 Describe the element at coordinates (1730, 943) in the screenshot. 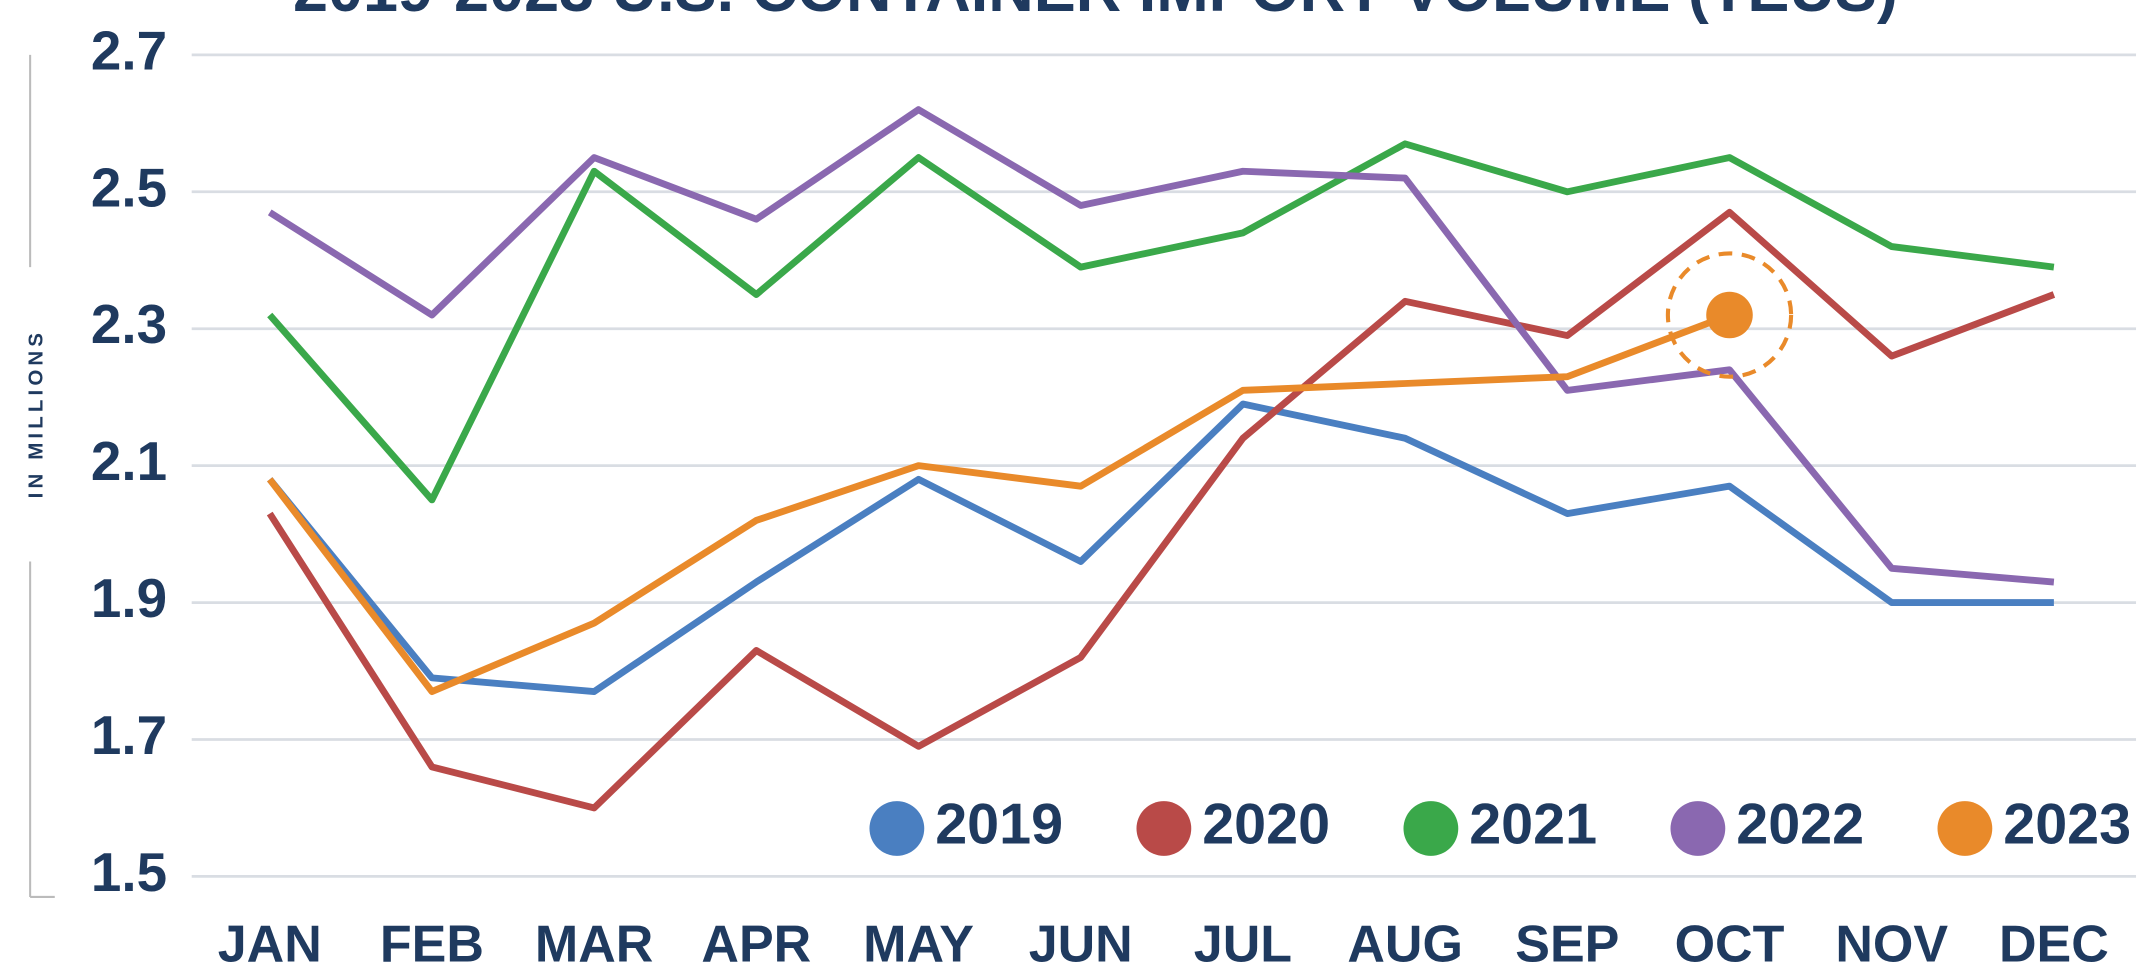

I see `x-tick-label: OCT` at that location.